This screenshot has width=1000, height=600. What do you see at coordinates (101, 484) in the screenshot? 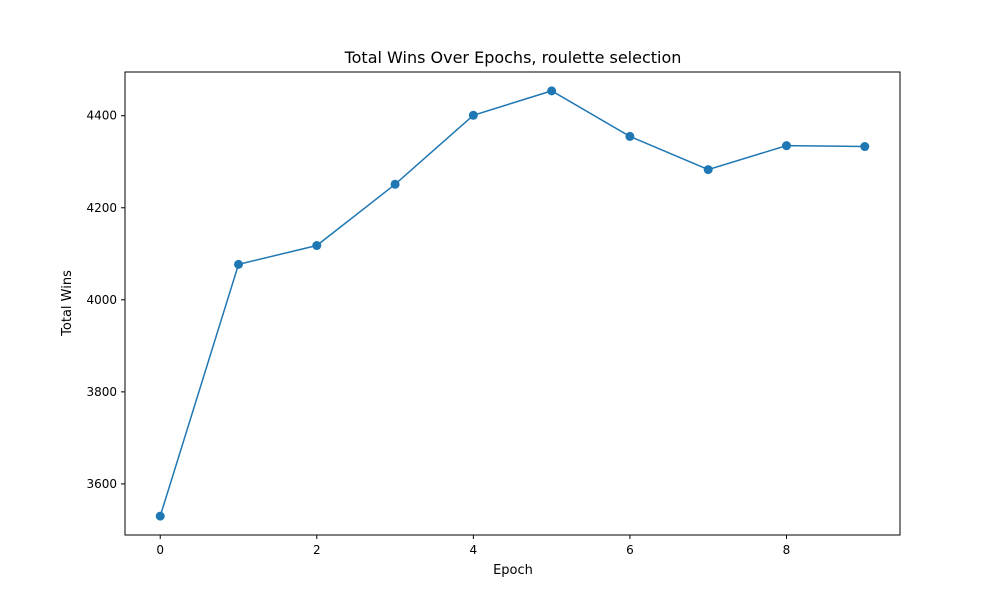
I see `y-tick-label: 3600` at bounding box center [101, 484].